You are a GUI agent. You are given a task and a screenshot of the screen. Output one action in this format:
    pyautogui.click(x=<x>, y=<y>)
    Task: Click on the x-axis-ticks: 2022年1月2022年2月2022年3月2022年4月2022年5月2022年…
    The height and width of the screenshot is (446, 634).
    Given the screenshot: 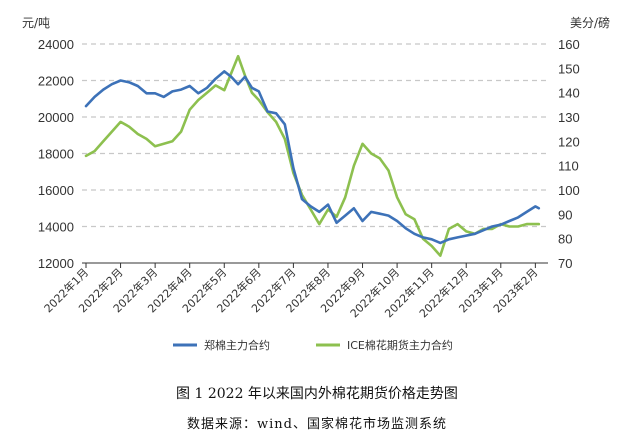 What is the action you would take?
    pyautogui.click(x=290, y=291)
    